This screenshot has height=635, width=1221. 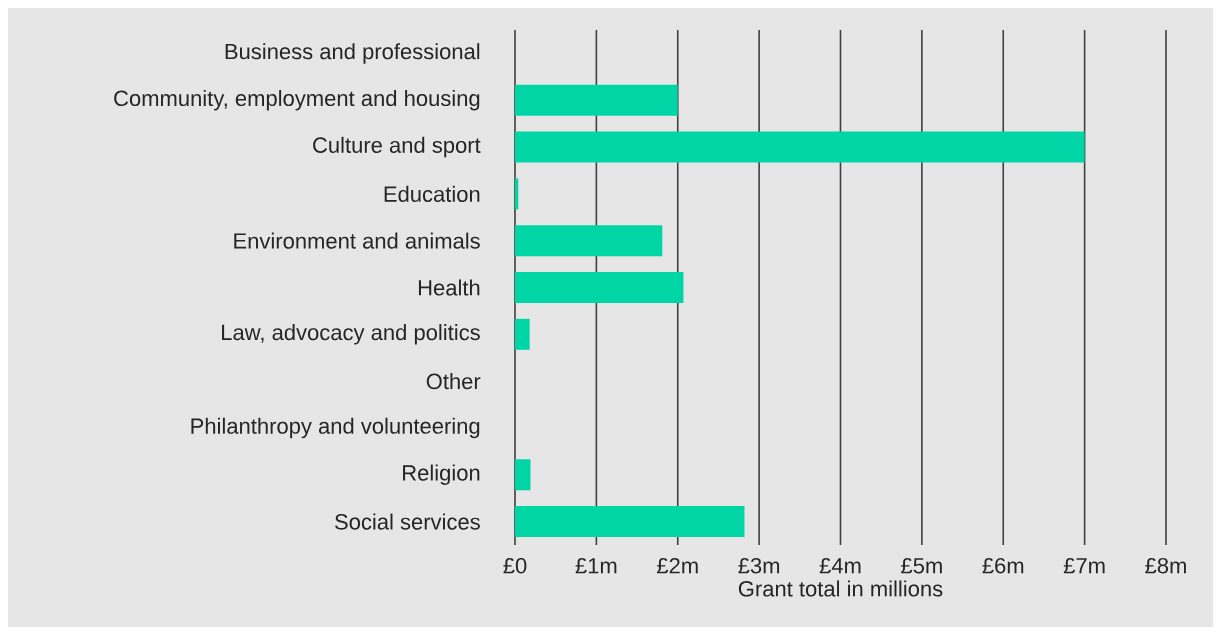 What do you see at coordinates (357, 240) in the screenshot?
I see `y-tick-label: Environment and animals` at bounding box center [357, 240].